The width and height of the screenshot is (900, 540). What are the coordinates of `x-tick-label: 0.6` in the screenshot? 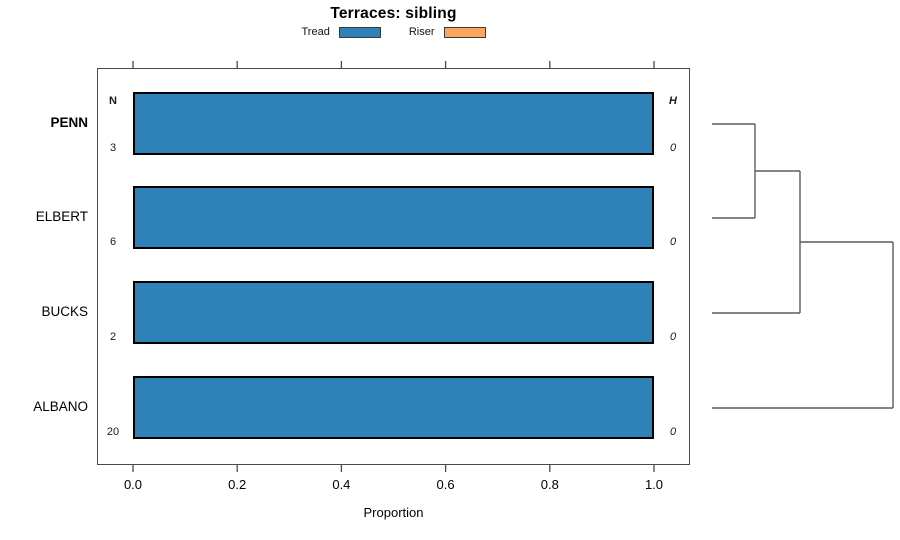 It's located at (445, 484).